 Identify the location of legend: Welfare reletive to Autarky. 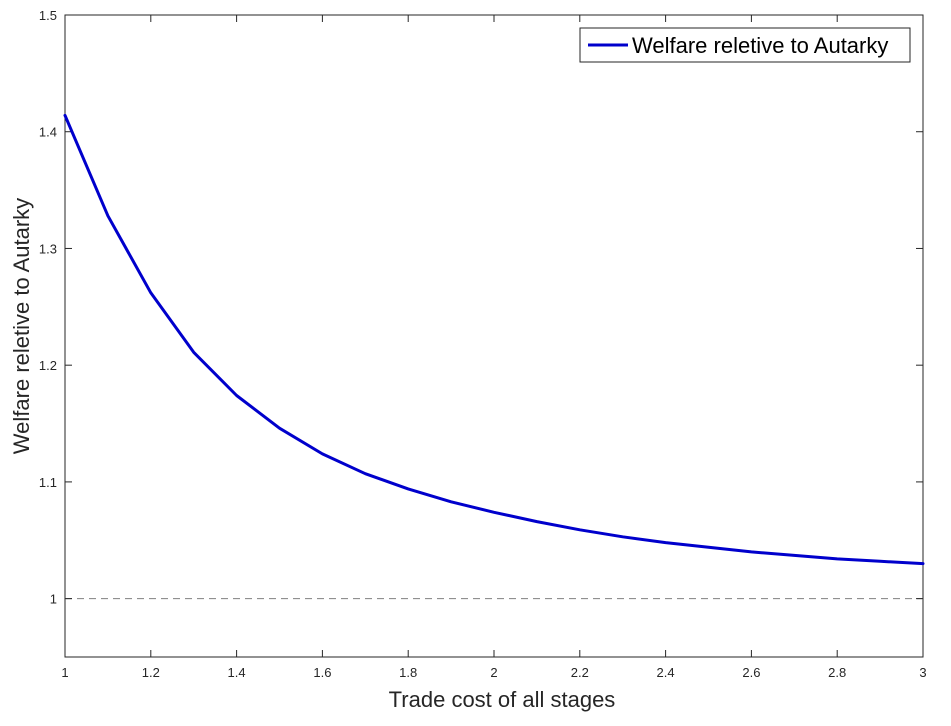
(745, 45).